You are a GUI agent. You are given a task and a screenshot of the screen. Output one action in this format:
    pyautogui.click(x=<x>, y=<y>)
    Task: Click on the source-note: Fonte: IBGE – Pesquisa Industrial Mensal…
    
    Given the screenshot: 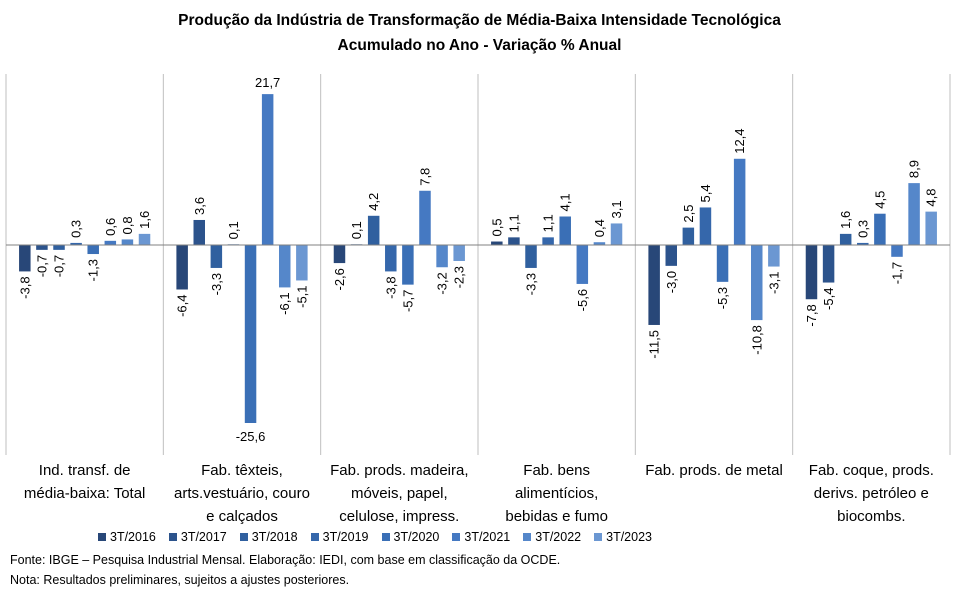 What is the action you would take?
    pyautogui.click(x=285, y=560)
    